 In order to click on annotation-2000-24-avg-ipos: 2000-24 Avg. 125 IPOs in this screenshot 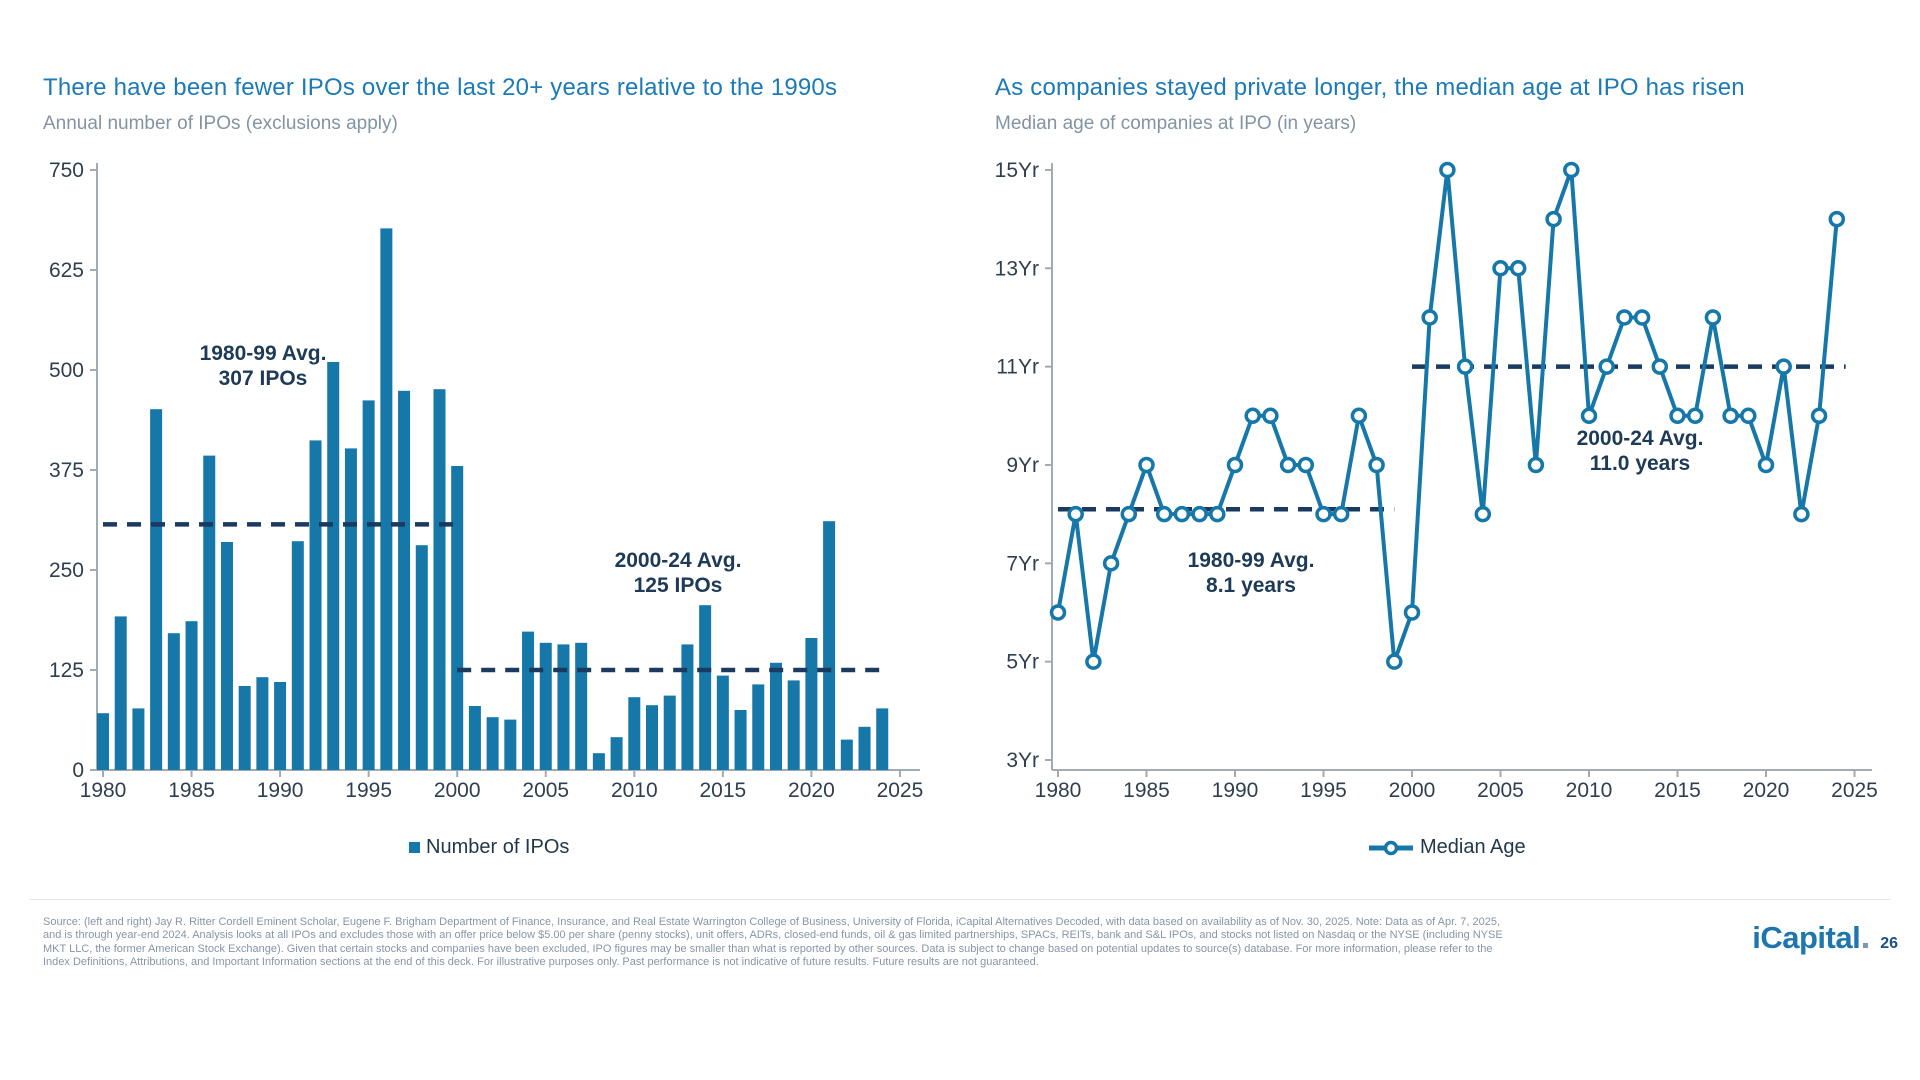, I will do `click(678, 574)`.